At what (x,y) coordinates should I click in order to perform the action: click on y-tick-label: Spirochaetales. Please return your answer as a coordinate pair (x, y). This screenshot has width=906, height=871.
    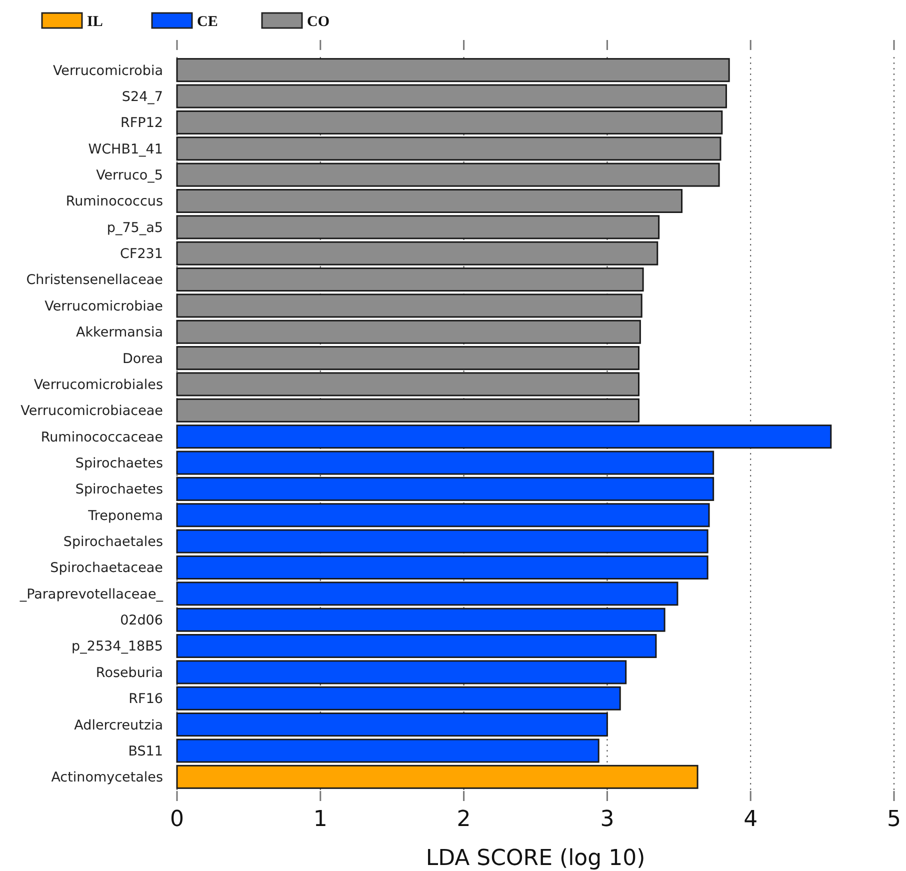
    Looking at the image, I should click on (113, 542).